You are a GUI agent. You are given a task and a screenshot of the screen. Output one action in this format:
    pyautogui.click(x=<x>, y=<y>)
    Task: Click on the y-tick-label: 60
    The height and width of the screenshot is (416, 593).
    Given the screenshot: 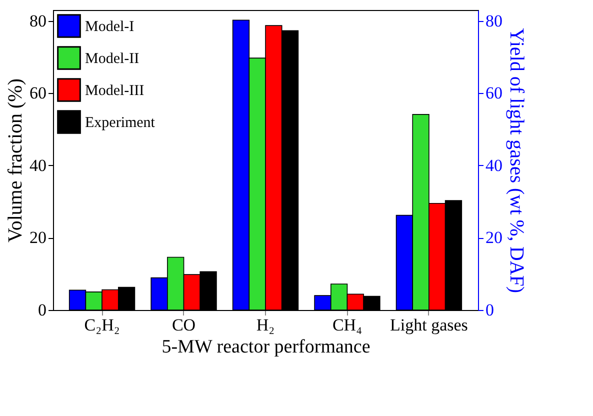 What is the action you would take?
    pyautogui.click(x=38, y=93)
    